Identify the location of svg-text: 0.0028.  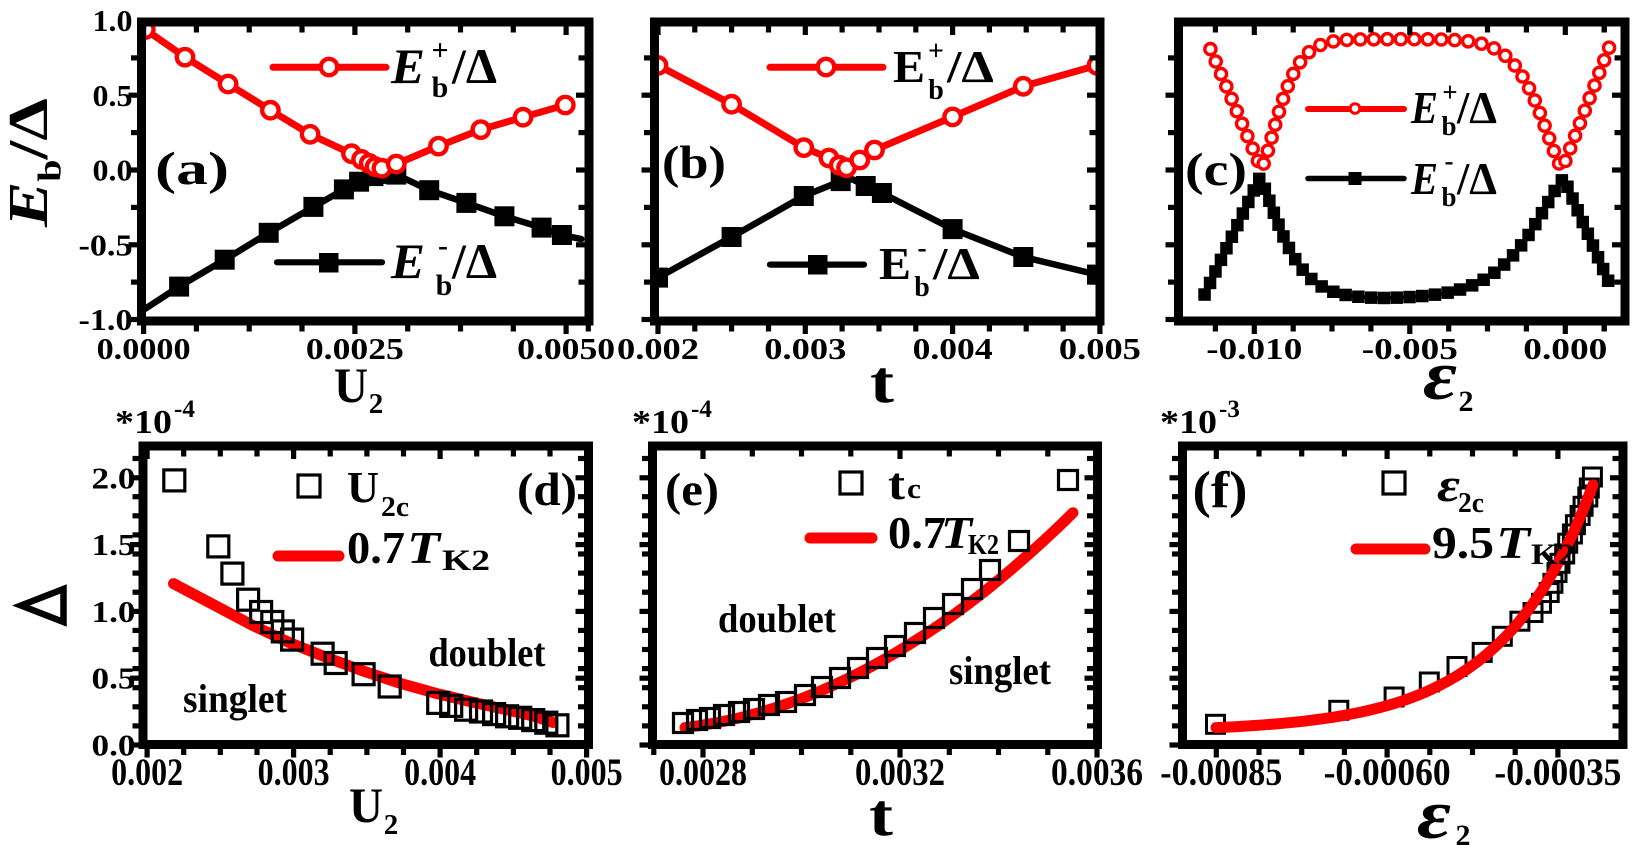
(703, 772).